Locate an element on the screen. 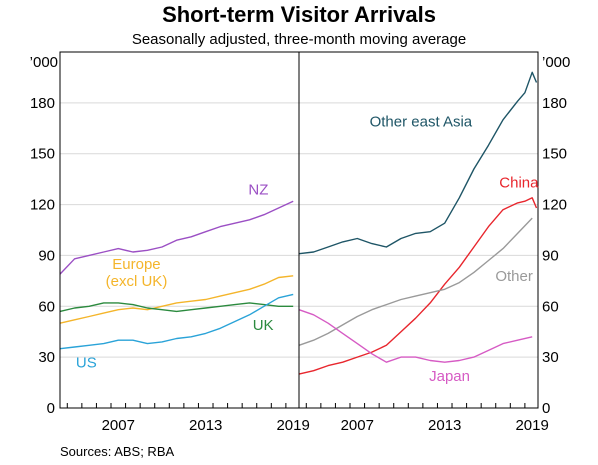 The width and height of the screenshot is (598, 465). right-y-tick-label: 90 is located at coordinates (550, 255).